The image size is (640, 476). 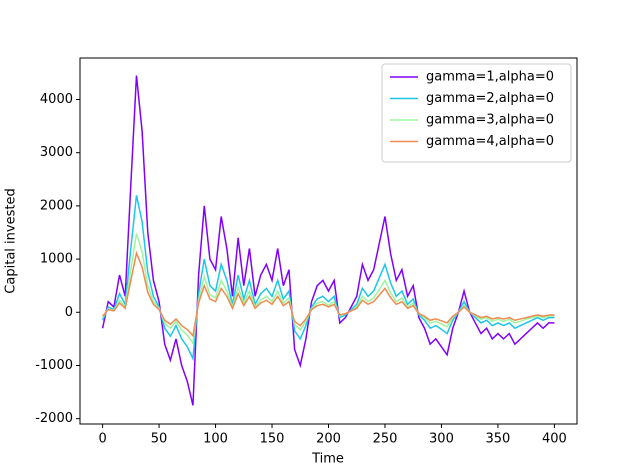 I want to click on x-tick-label: 200, so click(x=328, y=439).